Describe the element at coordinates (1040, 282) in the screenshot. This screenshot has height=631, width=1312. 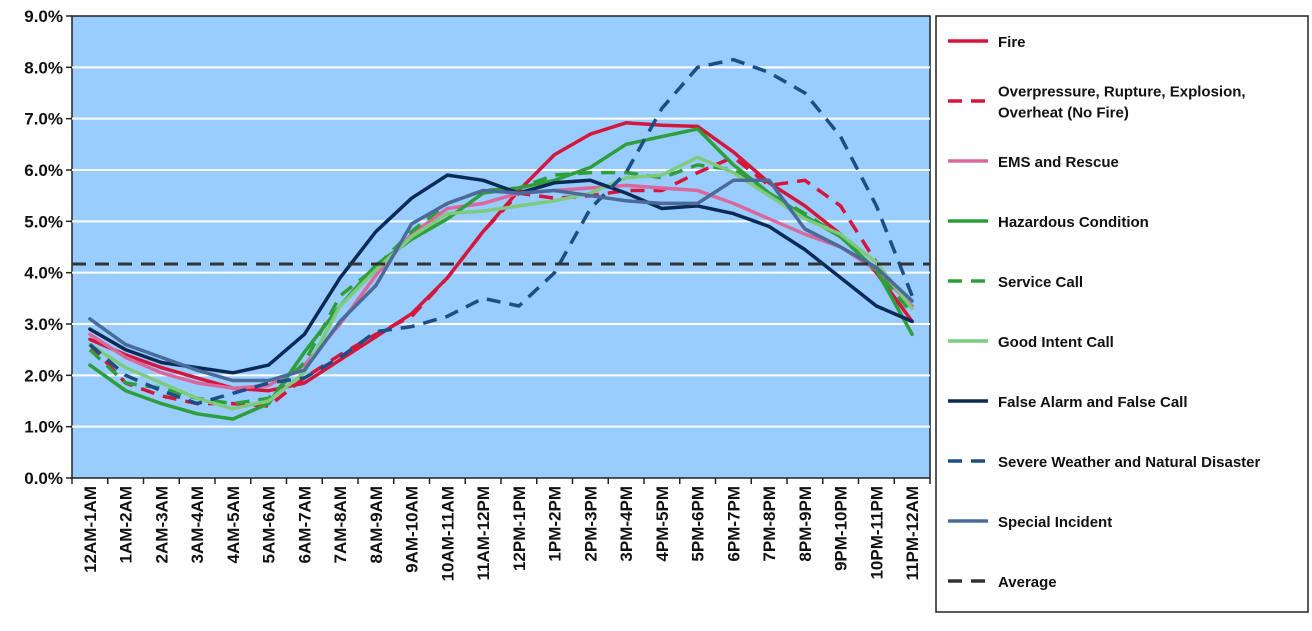
I see `legend-label: Service Call` at that location.